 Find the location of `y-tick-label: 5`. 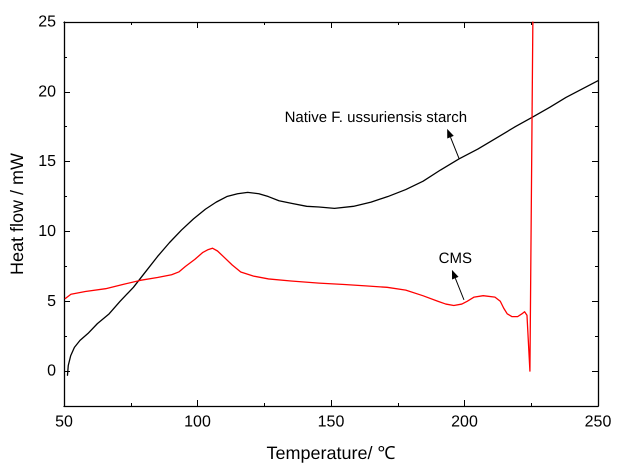

y-tick-label: 5 is located at coordinates (51, 301).